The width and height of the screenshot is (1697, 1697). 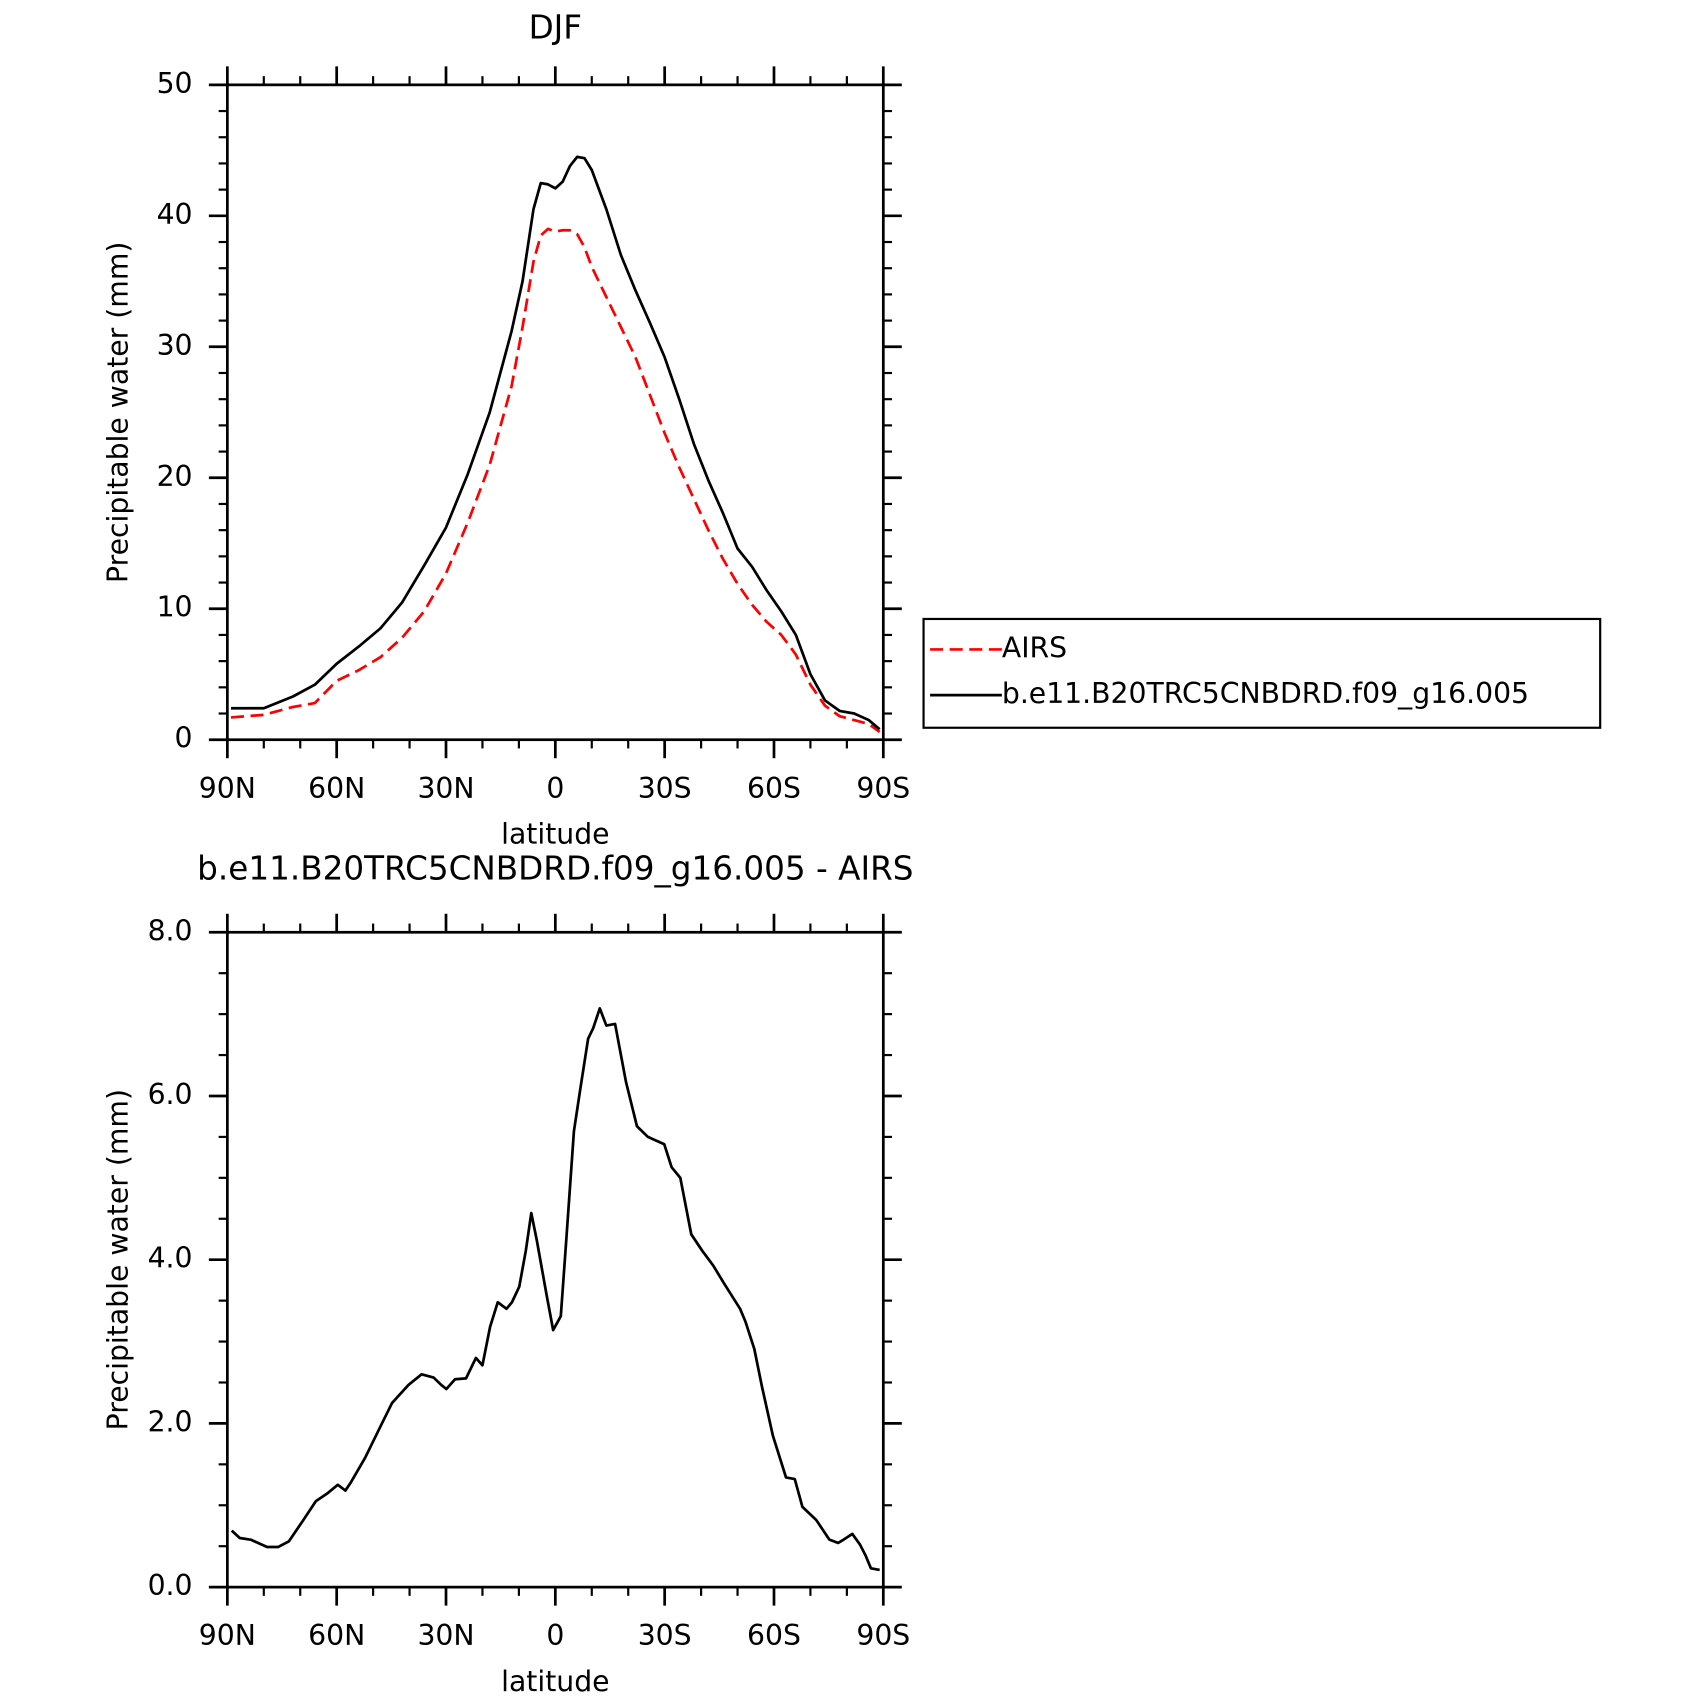 I want to click on y-tick-label: 0.0, so click(x=170, y=1585).